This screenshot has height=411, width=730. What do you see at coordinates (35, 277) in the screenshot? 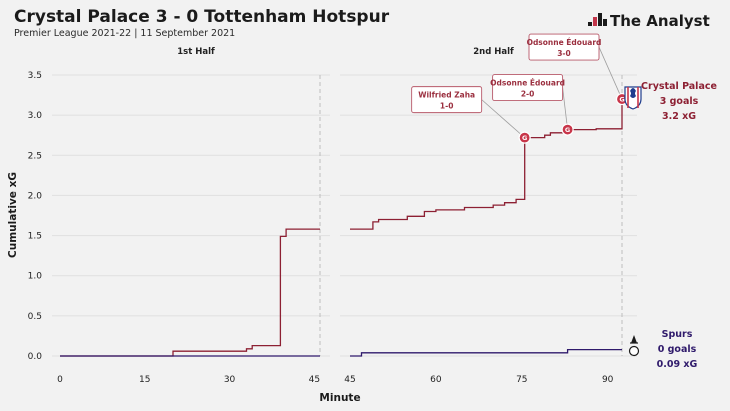
I see `y-tick-label: 1.0` at bounding box center [35, 277].